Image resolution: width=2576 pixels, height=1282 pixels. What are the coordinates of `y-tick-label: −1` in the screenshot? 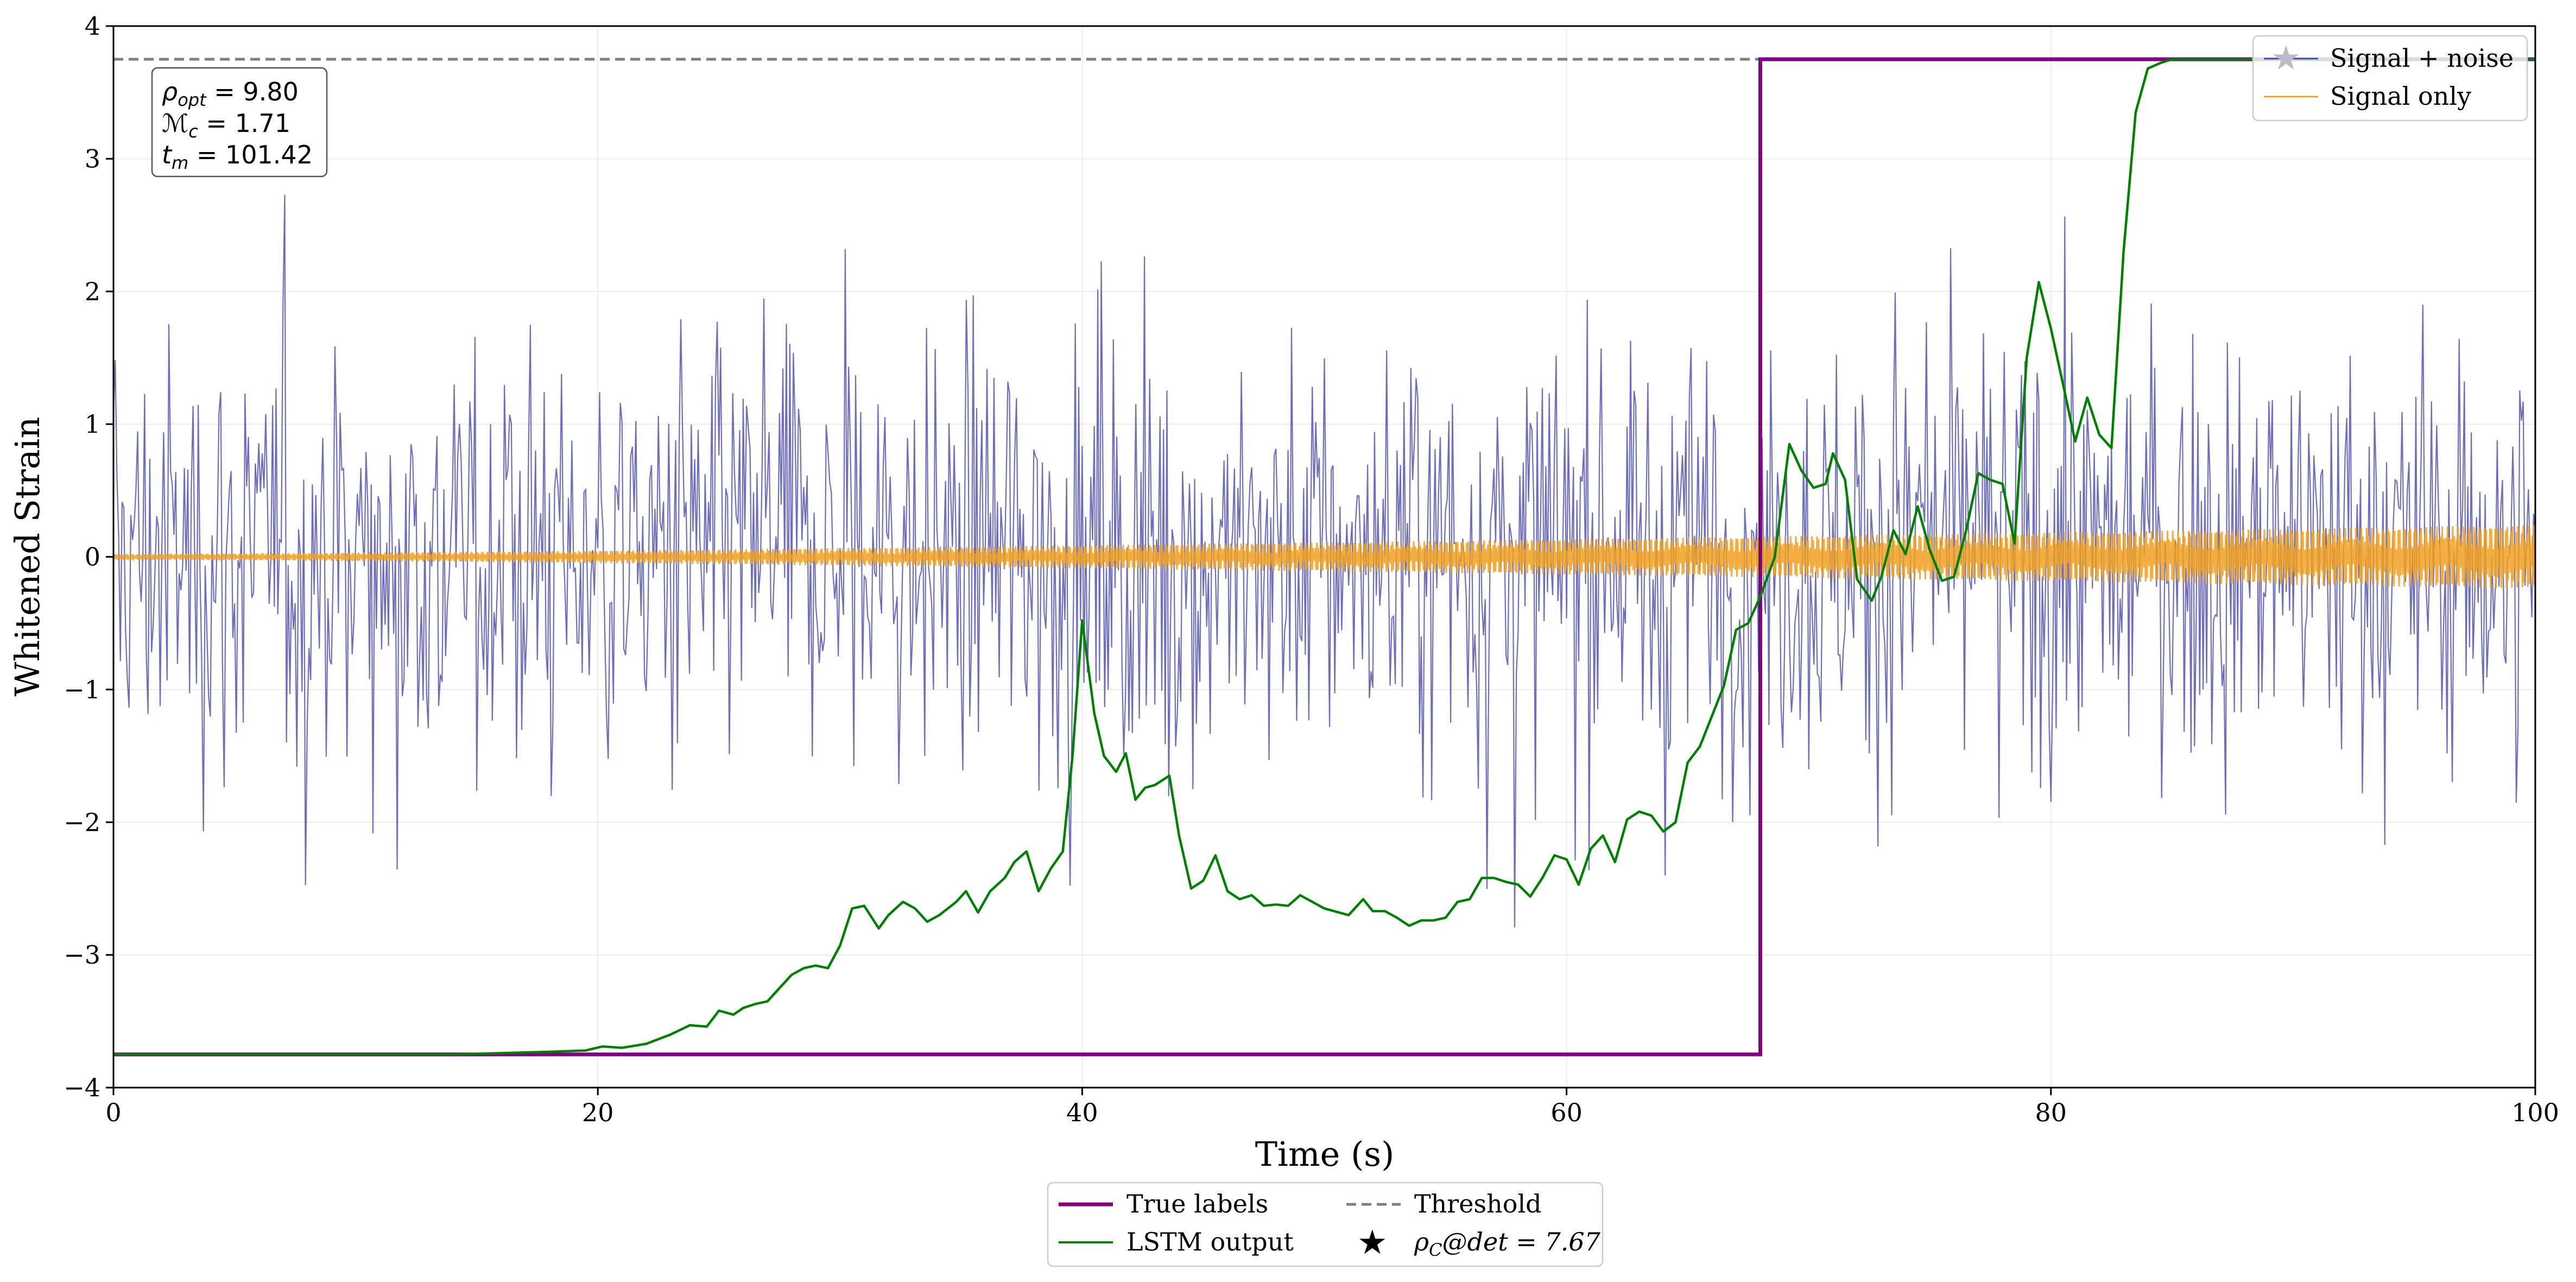 It's located at (82, 689).